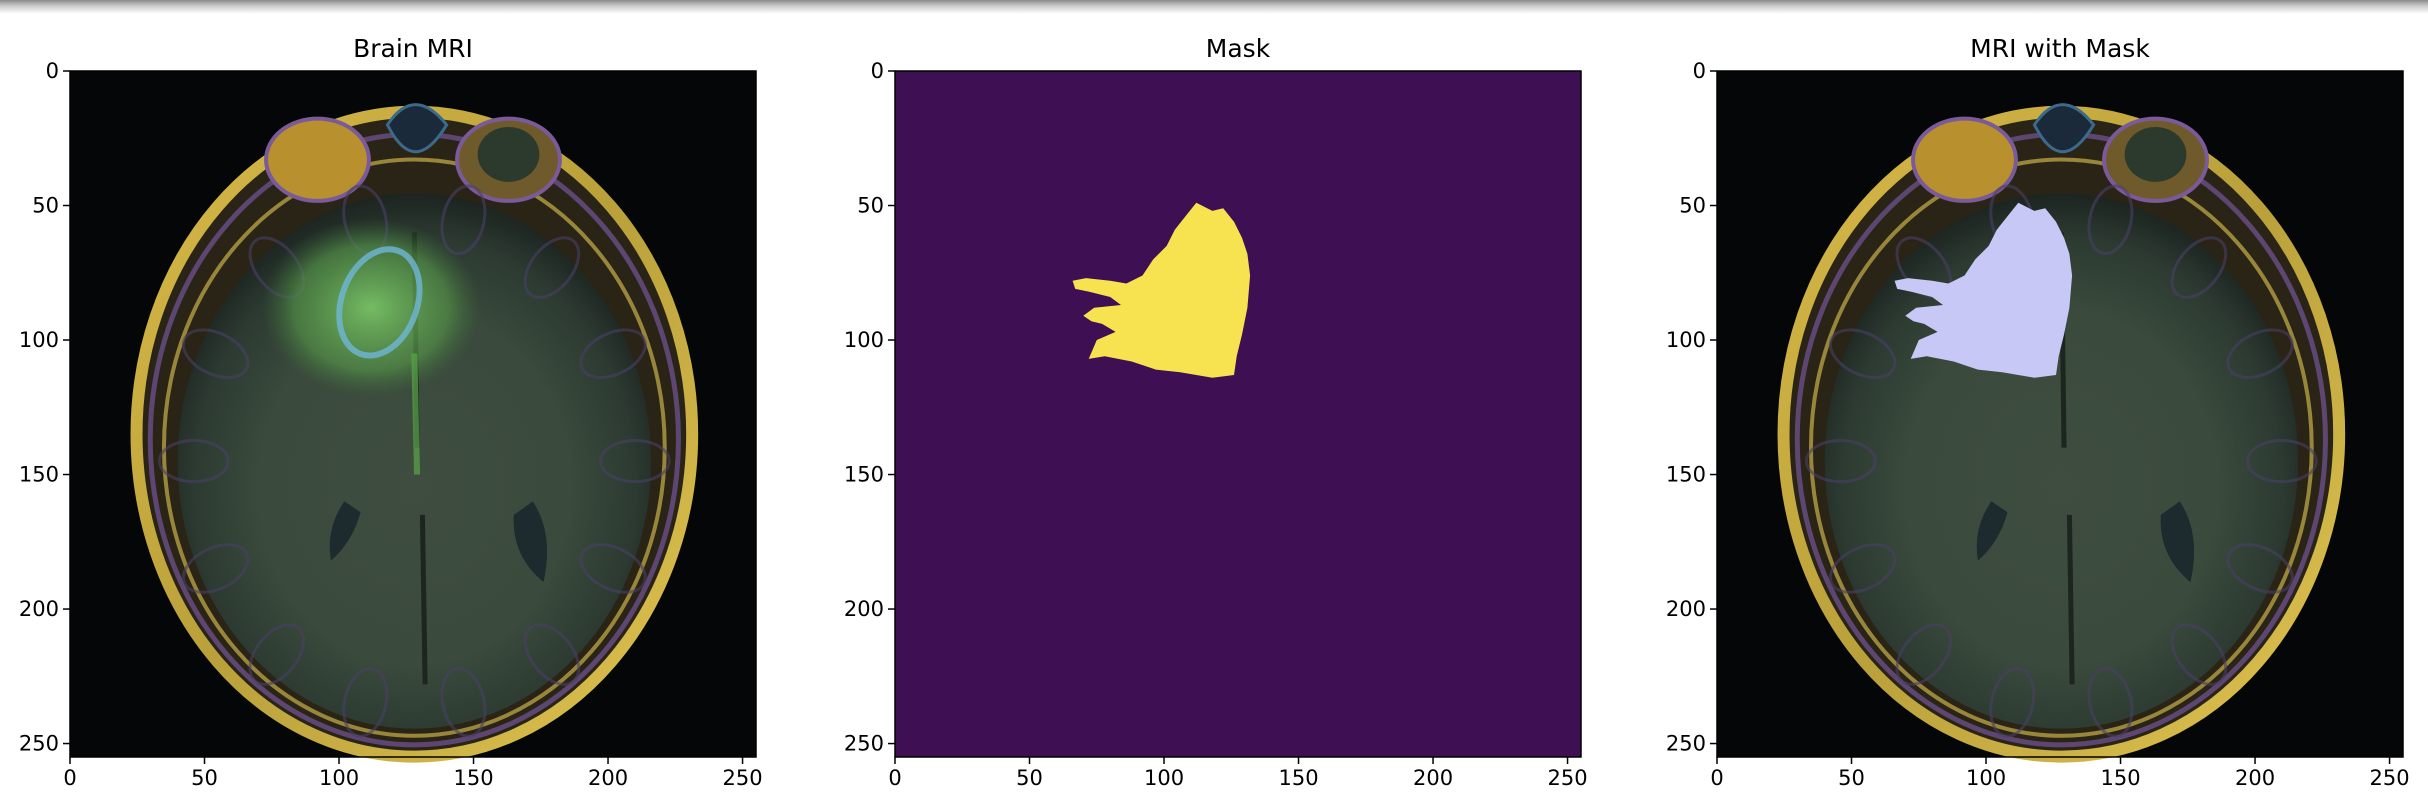  What do you see at coordinates (416, 414) in the screenshot?
I see `tumor-tail` at bounding box center [416, 414].